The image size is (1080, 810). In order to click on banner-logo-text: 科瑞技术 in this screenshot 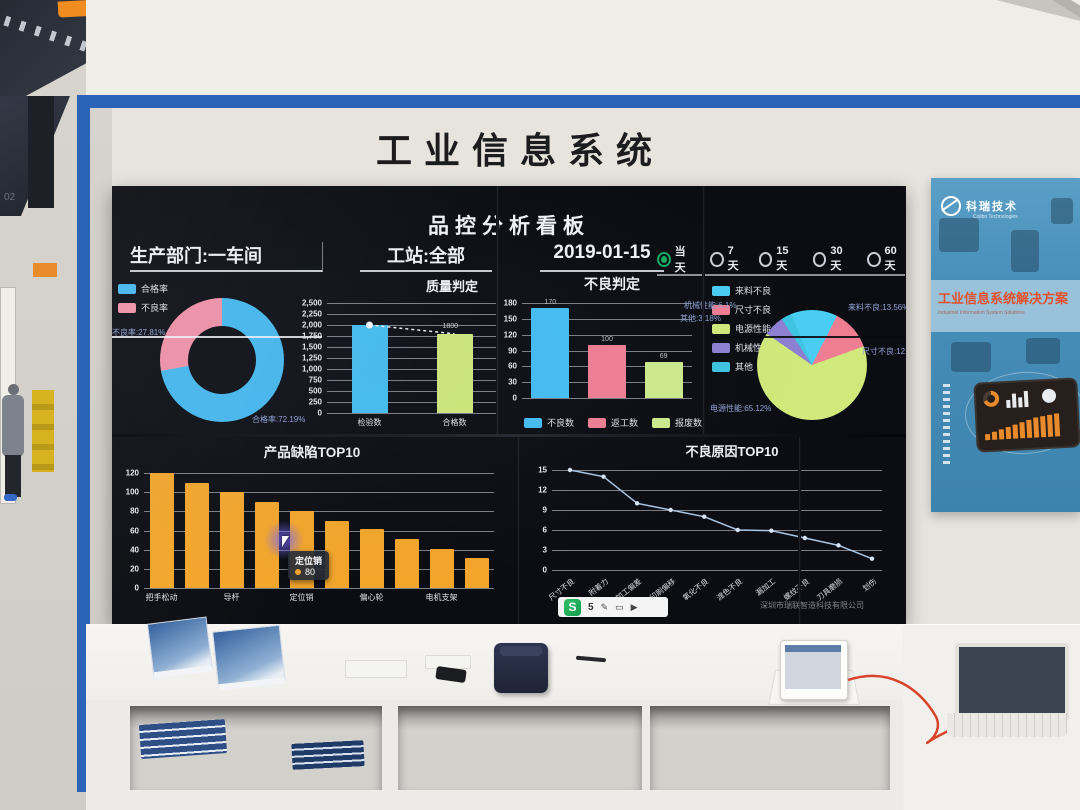, I will do `click(992, 207)`.